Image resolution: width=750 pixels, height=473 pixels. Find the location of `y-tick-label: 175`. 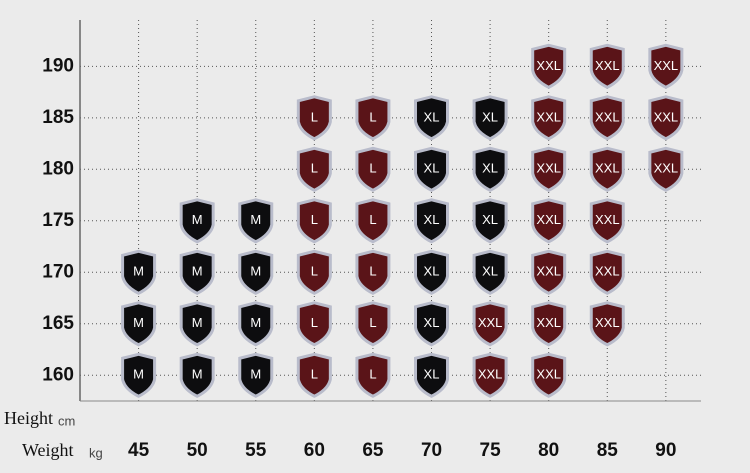

y-tick-label: 175 is located at coordinates (58, 220).